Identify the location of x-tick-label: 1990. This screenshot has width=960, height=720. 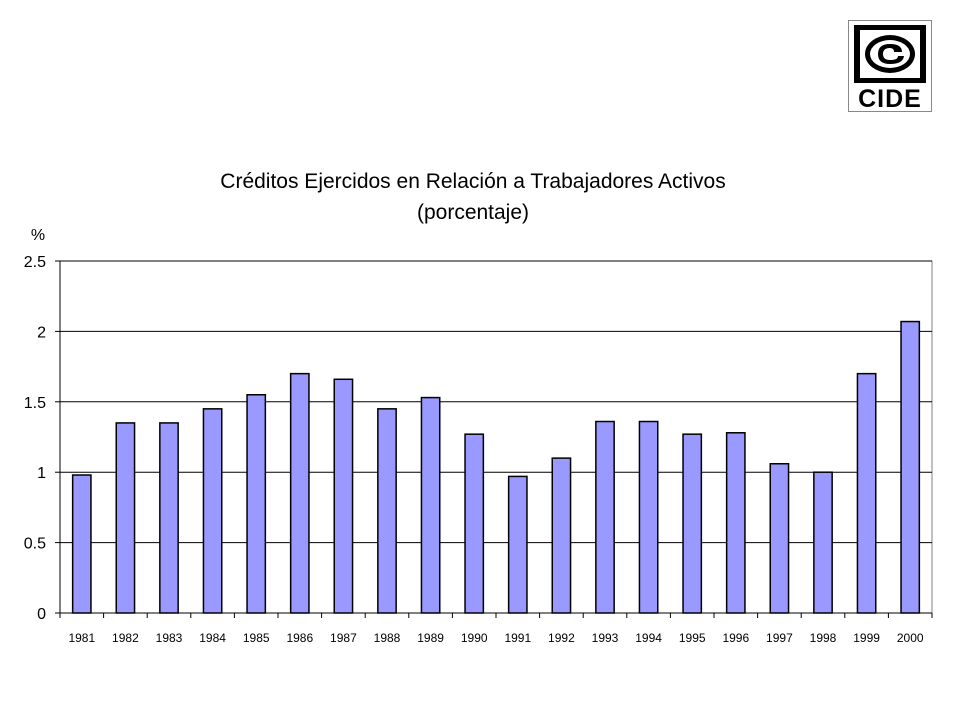
(474, 638).